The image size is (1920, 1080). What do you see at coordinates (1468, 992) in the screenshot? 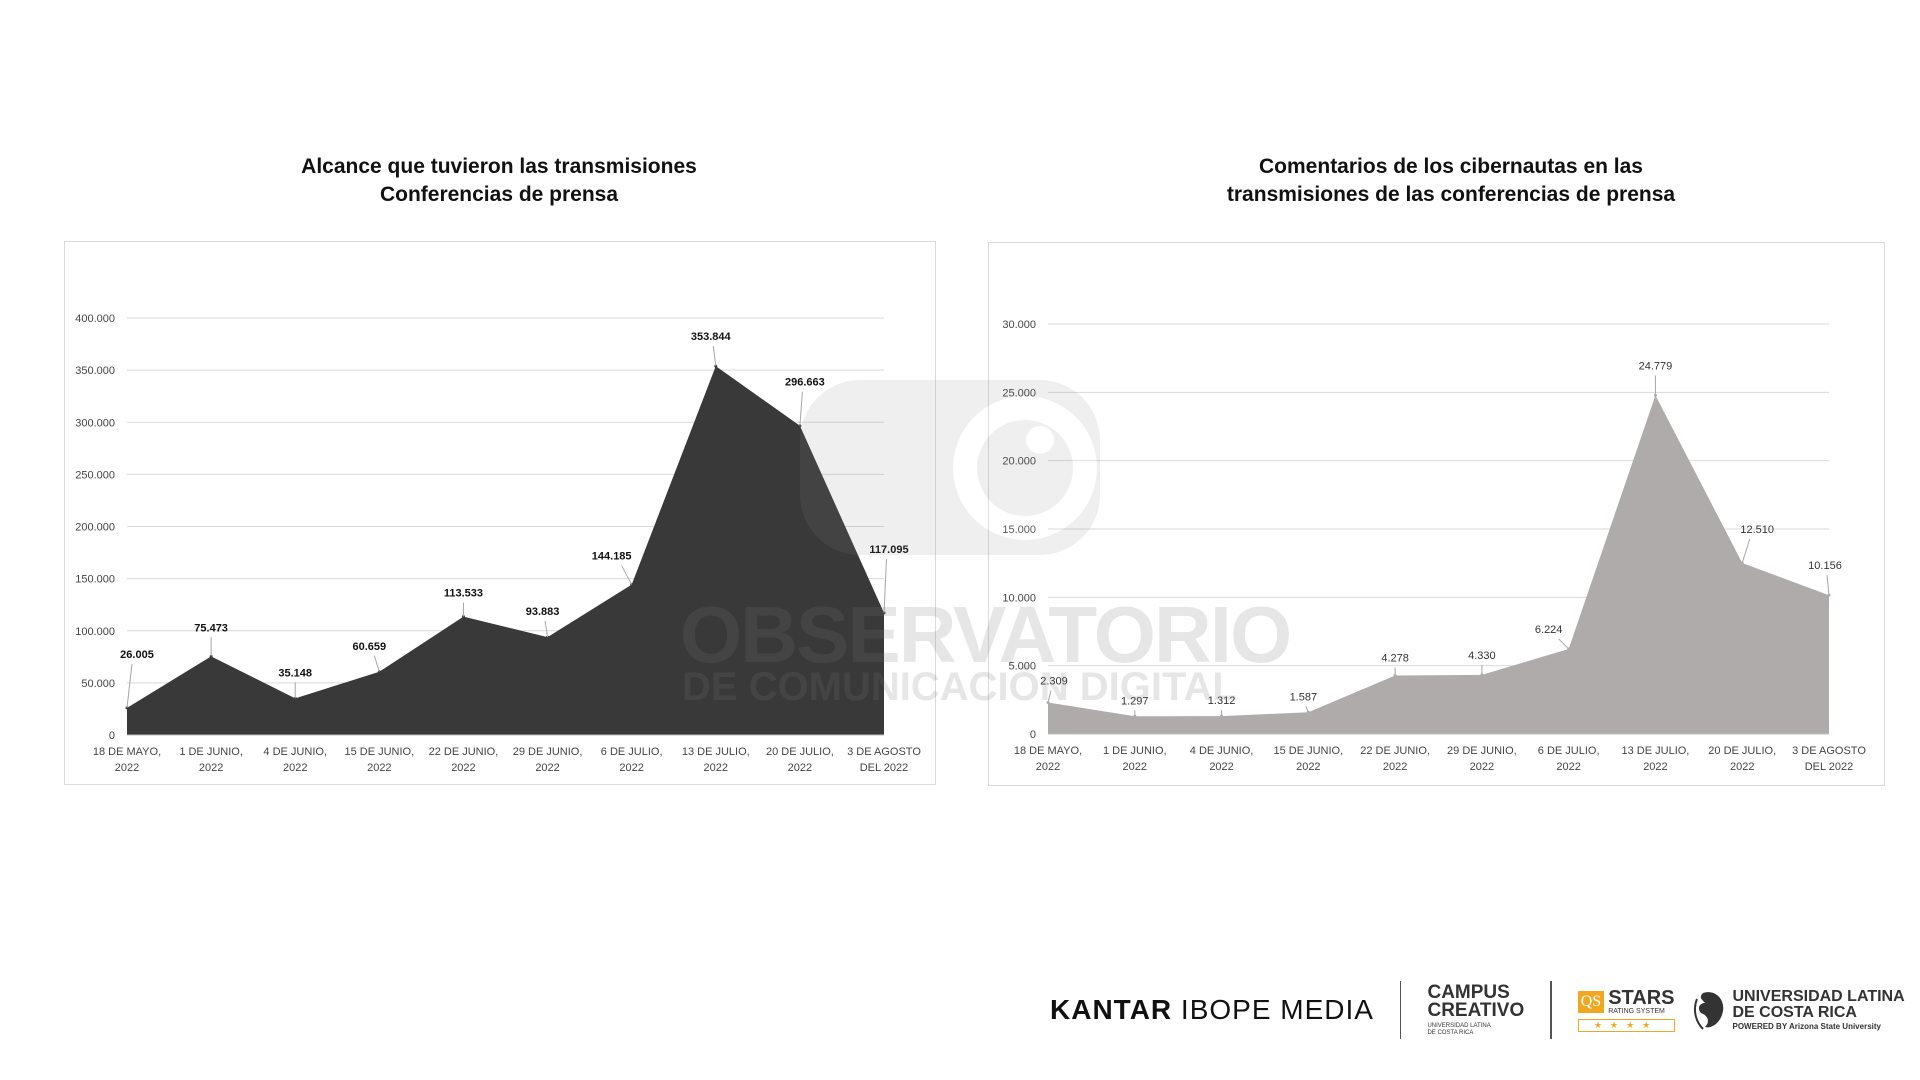
I see `campus-line1: CAMPUS` at bounding box center [1468, 992].